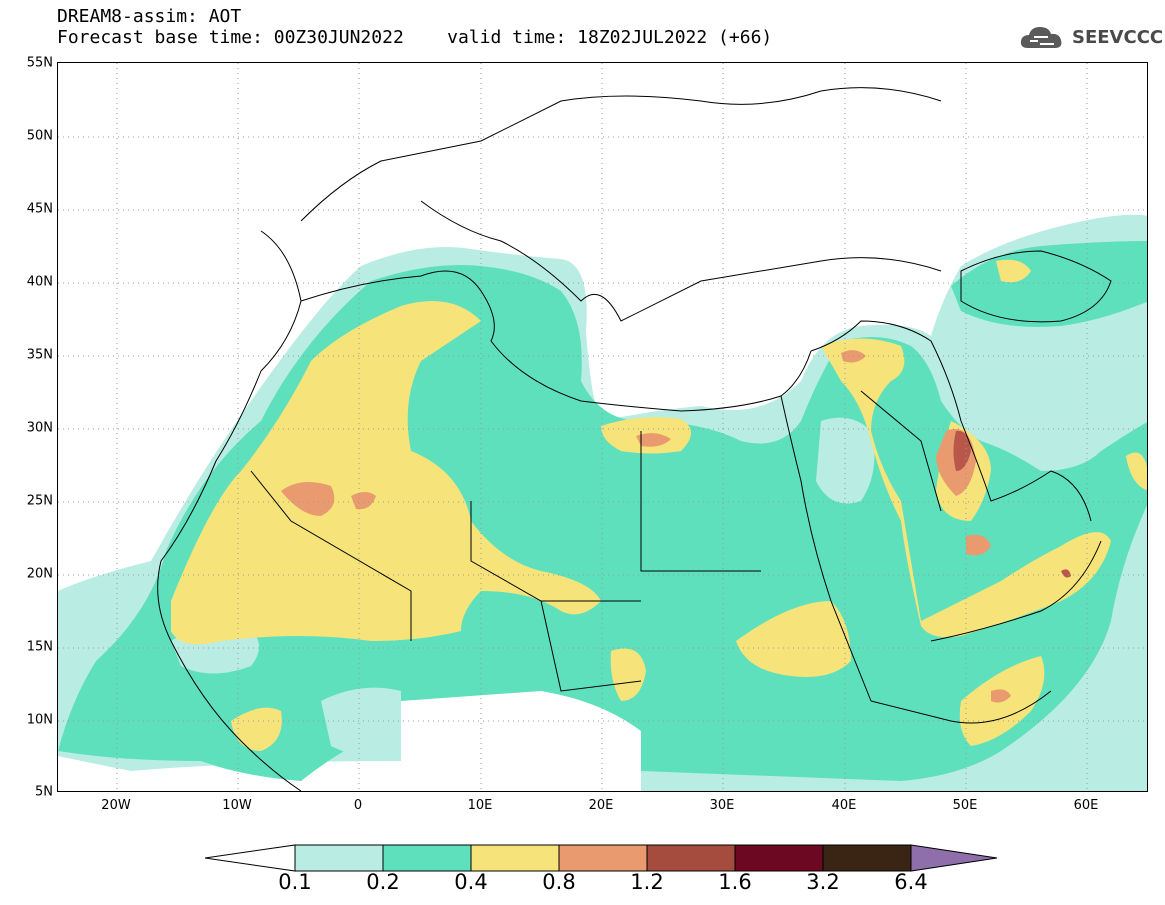  I want to click on lon-label-20w: 20W, so click(116, 805).